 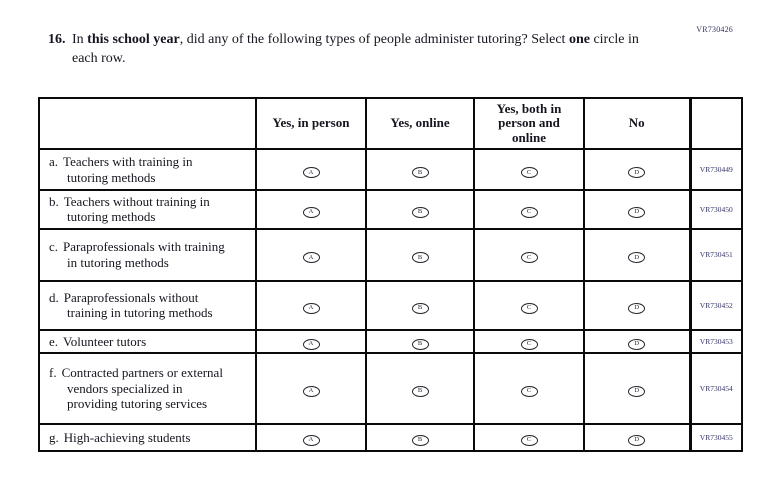 What do you see at coordinates (54, 247) in the screenshot?
I see `row-letter: c.` at bounding box center [54, 247].